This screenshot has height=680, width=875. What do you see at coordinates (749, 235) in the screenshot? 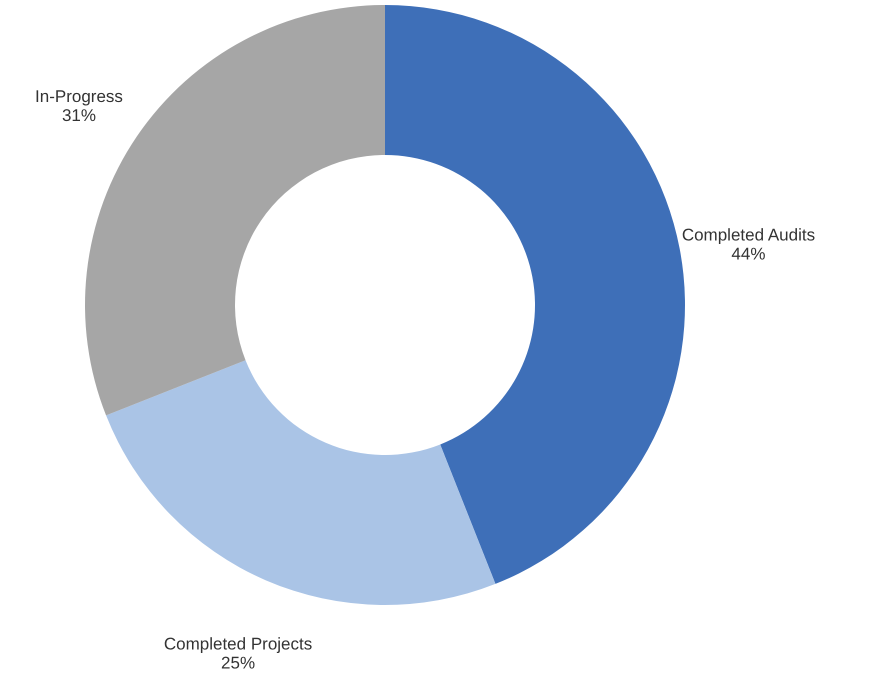
I see `slice-label: Completed Audits` at bounding box center [749, 235].